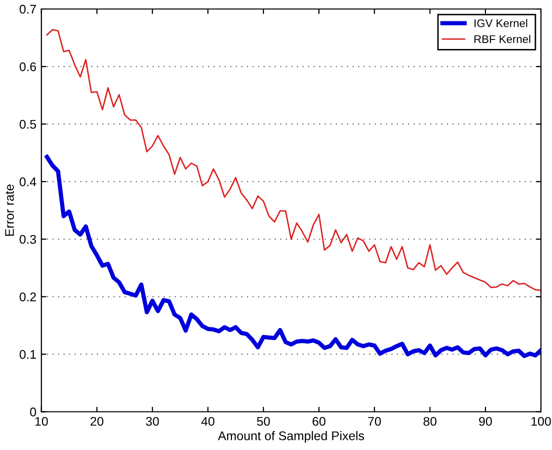  What do you see at coordinates (430, 421) in the screenshot?
I see `x-tick-label: 80` at bounding box center [430, 421].